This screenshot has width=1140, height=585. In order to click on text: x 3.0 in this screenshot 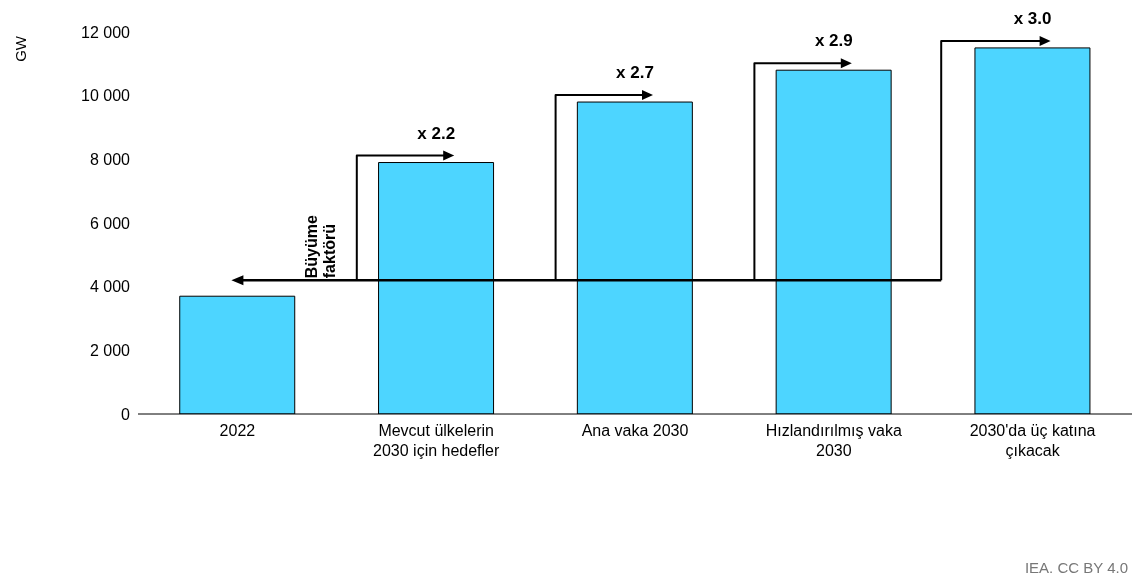, I will do `click(1032, 18)`.